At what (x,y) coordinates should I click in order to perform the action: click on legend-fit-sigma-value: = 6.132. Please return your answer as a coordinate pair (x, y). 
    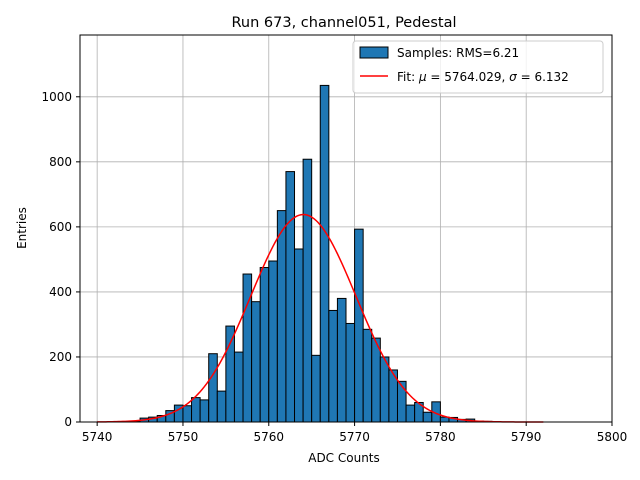
    Looking at the image, I should click on (543, 77).